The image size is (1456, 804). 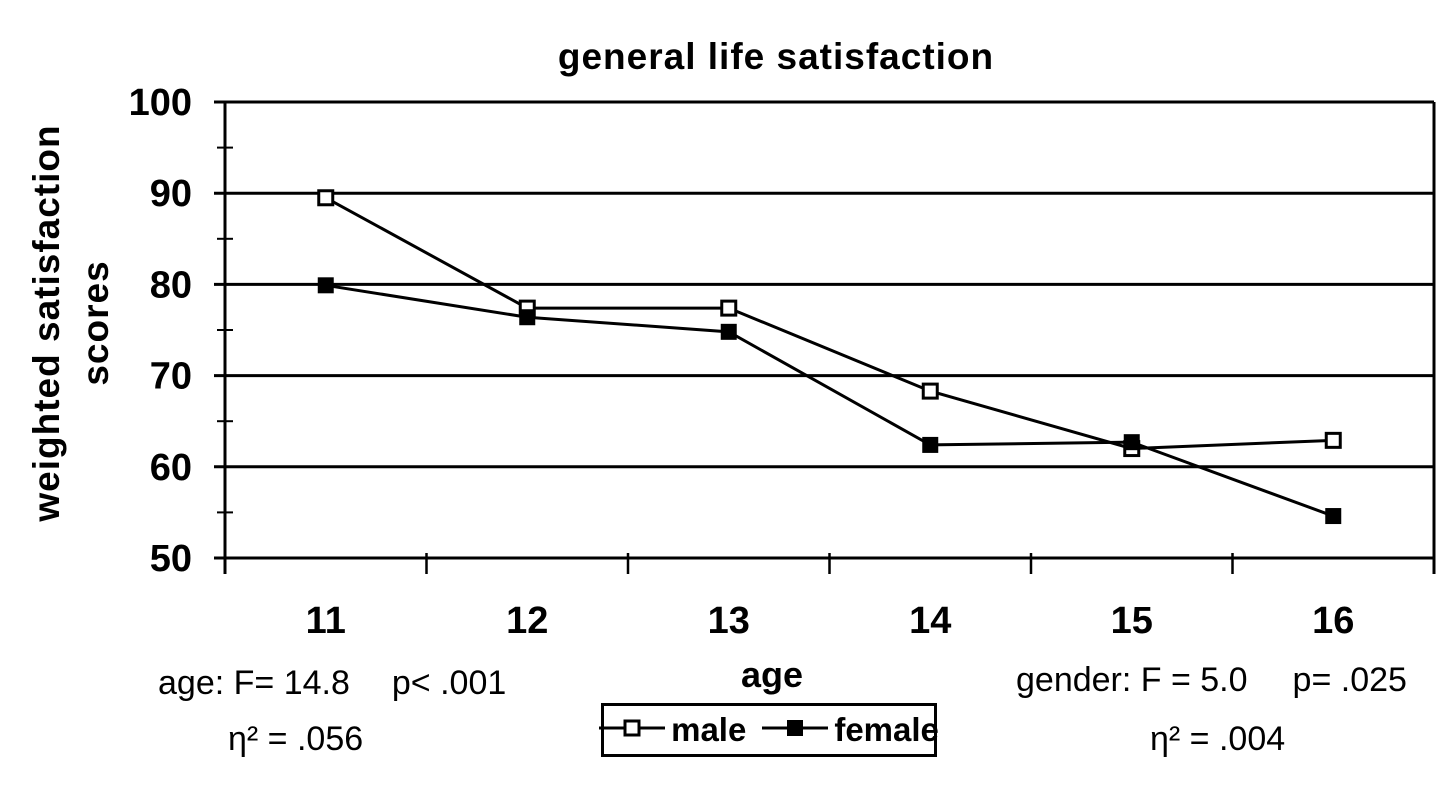 What do you see at coordinates (1132, 621) in the screenshot?
I see `x-tick-label-15: 15` at bounding box center [1132, 621].